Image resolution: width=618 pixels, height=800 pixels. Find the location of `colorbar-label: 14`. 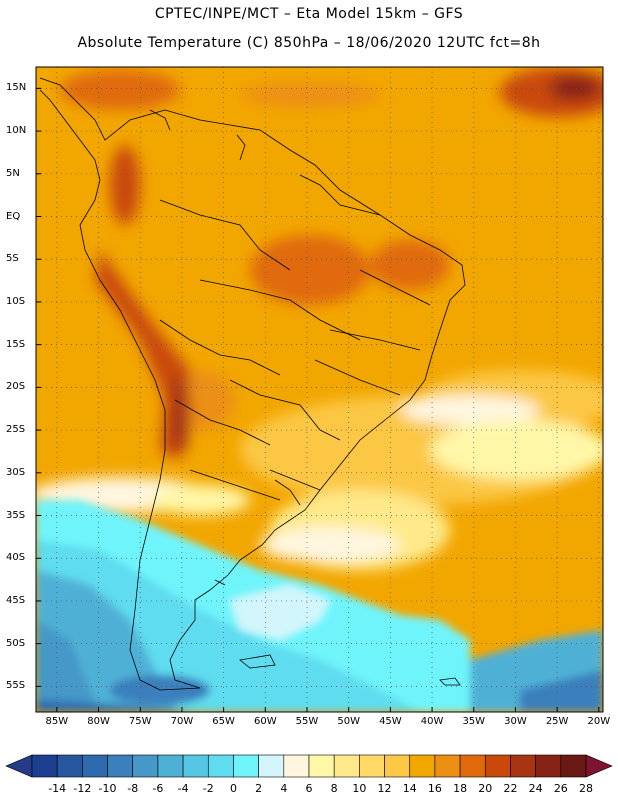

colorbar-label: 14 is located at coordinates (409, 788).